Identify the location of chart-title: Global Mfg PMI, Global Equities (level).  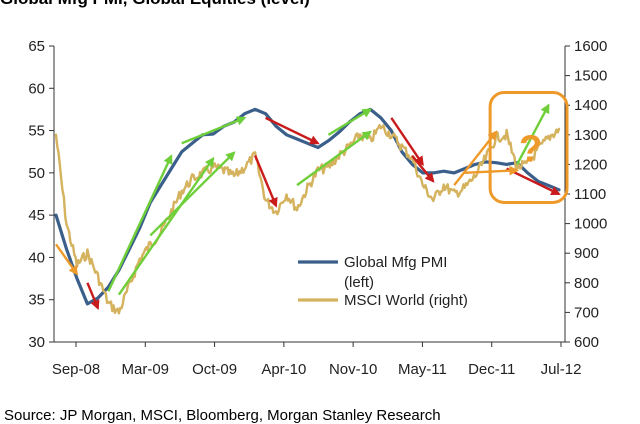
(155, 4).